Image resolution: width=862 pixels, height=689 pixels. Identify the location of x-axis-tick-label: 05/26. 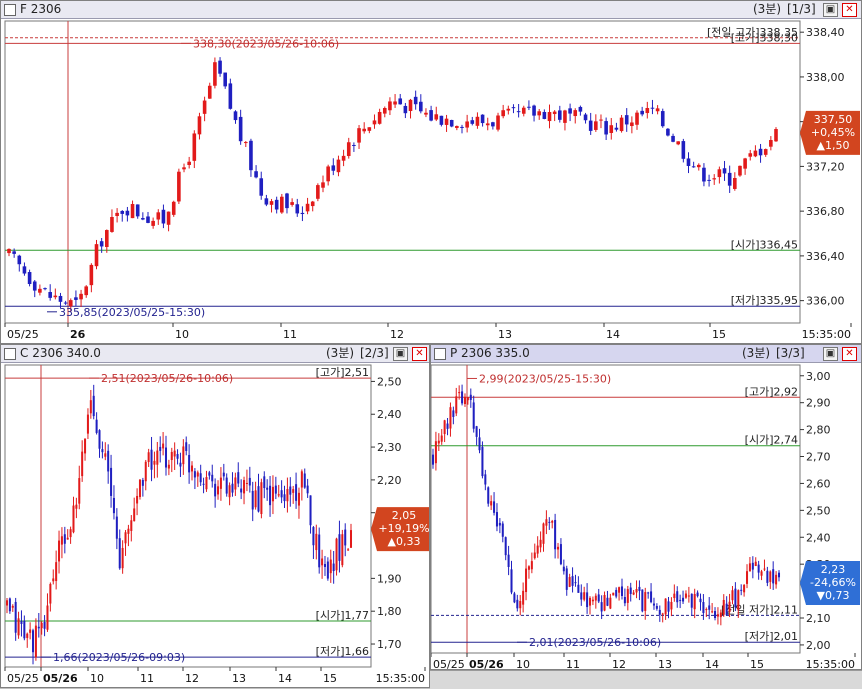
(60, 678).